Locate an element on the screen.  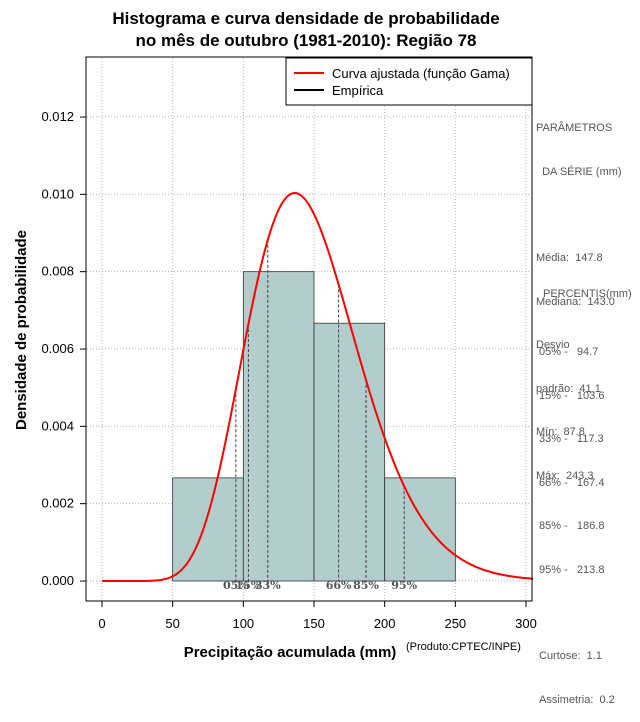
x-axis: 0 50 100 150 200 250 300 is located at coordinates (317, 615).